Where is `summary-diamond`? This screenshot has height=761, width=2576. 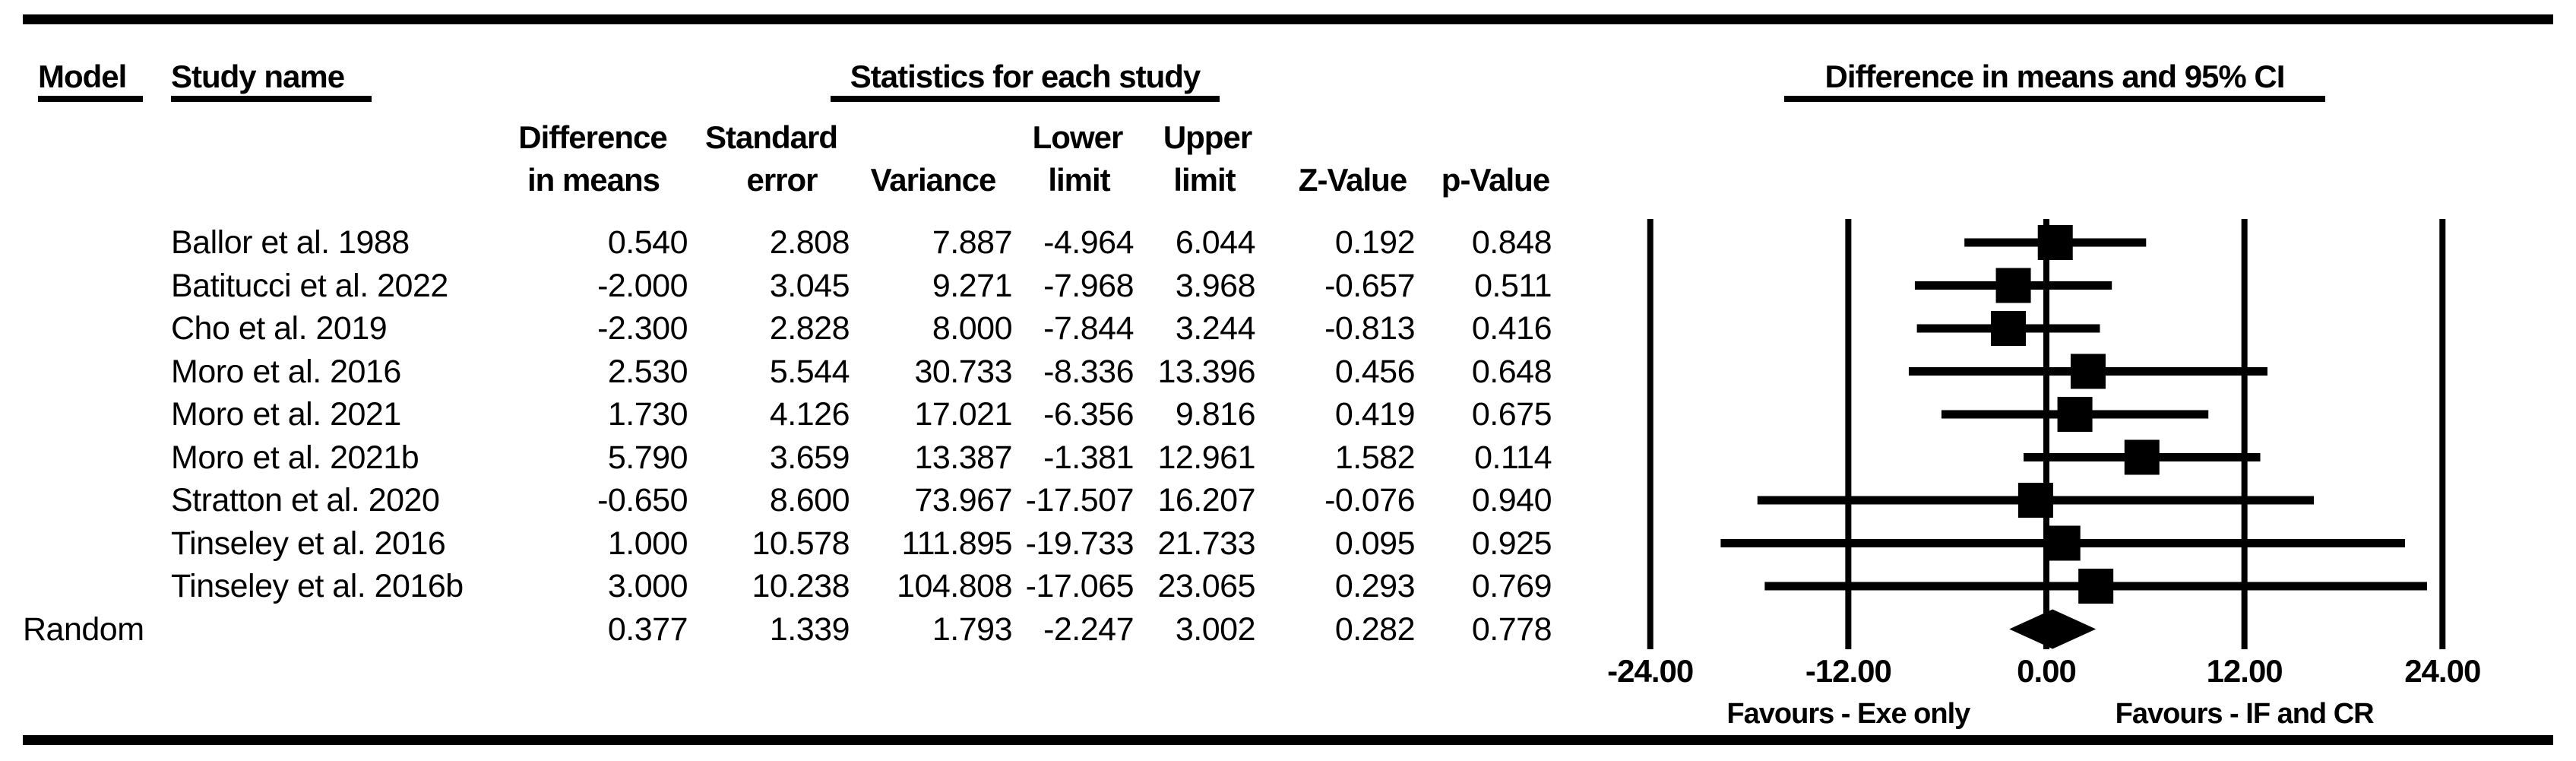
summary-diamond is located at coordinates (2053, 629).